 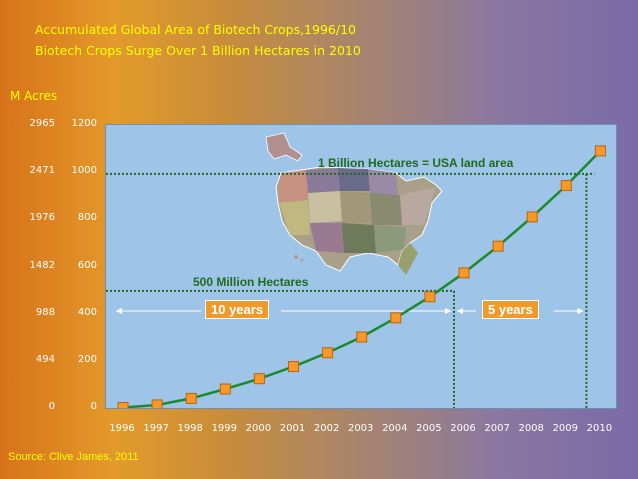 What do you see at coordinates (395, 428) in the screenshot?
I see `x-tick-label: 2004` at bounding box center [395, 428].